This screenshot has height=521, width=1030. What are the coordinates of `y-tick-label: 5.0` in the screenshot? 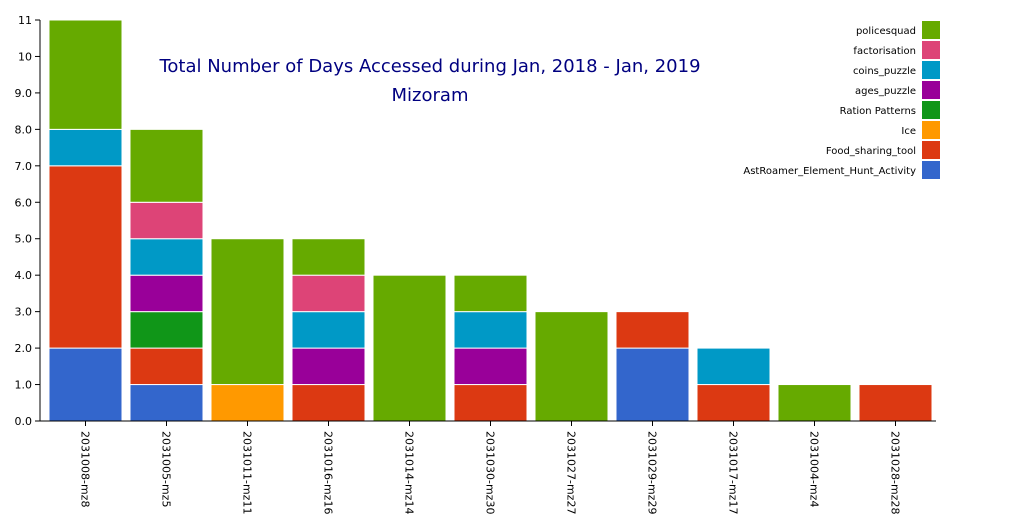 It's located at (24, 239).